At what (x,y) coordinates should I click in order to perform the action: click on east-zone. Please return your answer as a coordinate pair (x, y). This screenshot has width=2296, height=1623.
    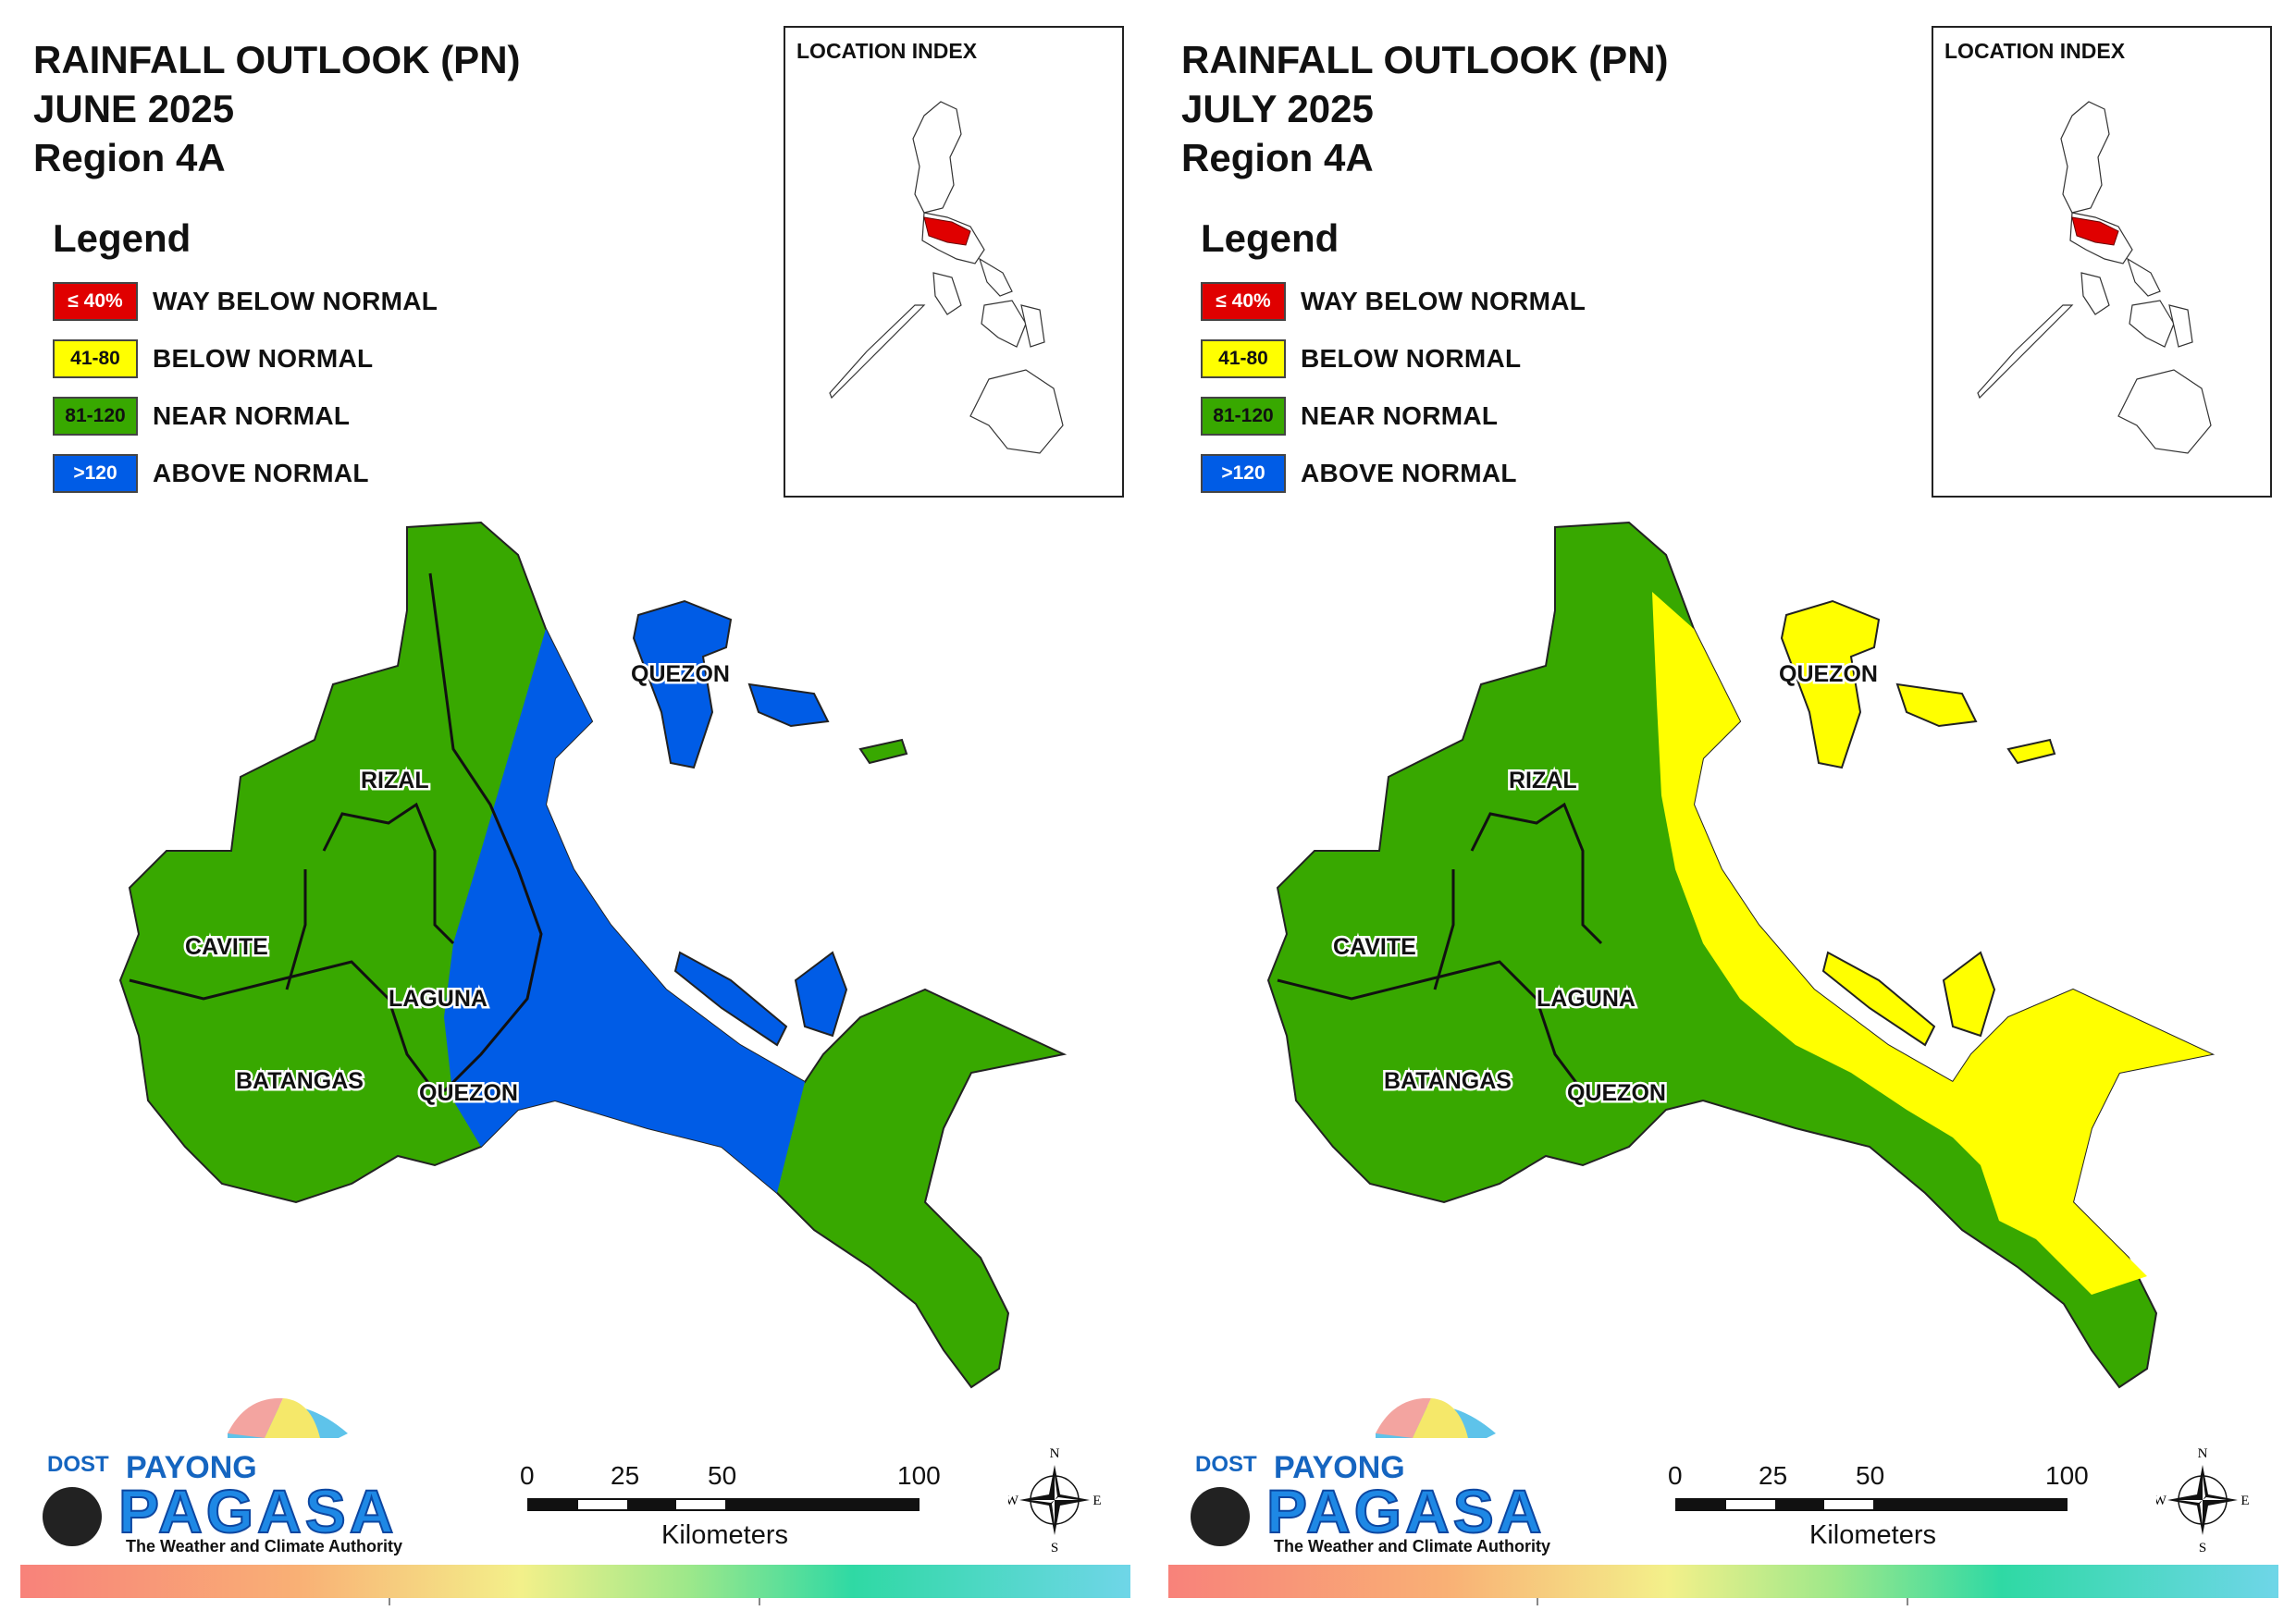
    Looking at the image, I should click on (1932, 943).